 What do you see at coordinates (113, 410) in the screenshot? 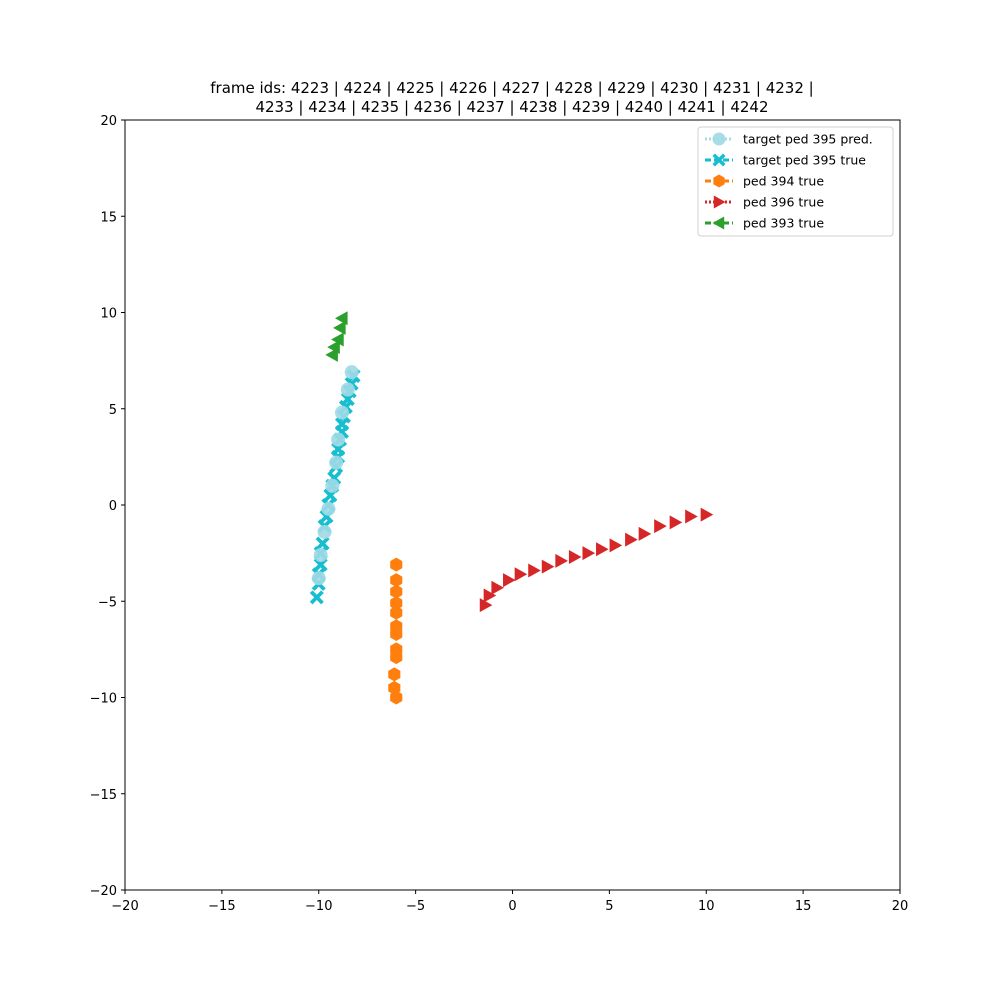
I see `y-tick-label-5: 5` at bounding box center [113, 410].